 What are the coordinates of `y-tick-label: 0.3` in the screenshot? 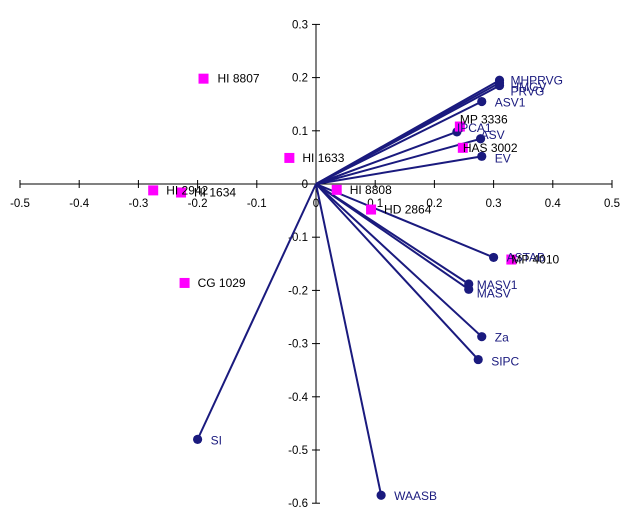 It's located at (300, 25).